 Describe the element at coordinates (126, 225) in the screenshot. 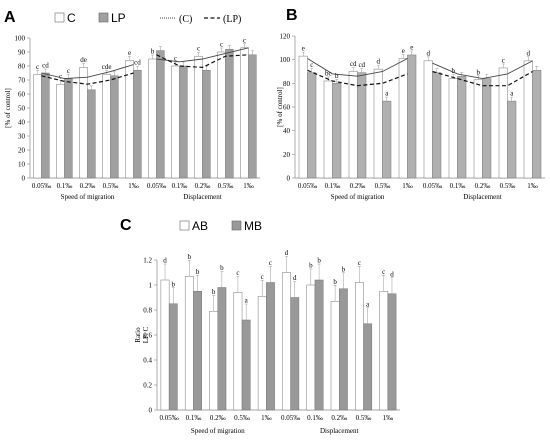

I see `panel-letter: C` at that location.